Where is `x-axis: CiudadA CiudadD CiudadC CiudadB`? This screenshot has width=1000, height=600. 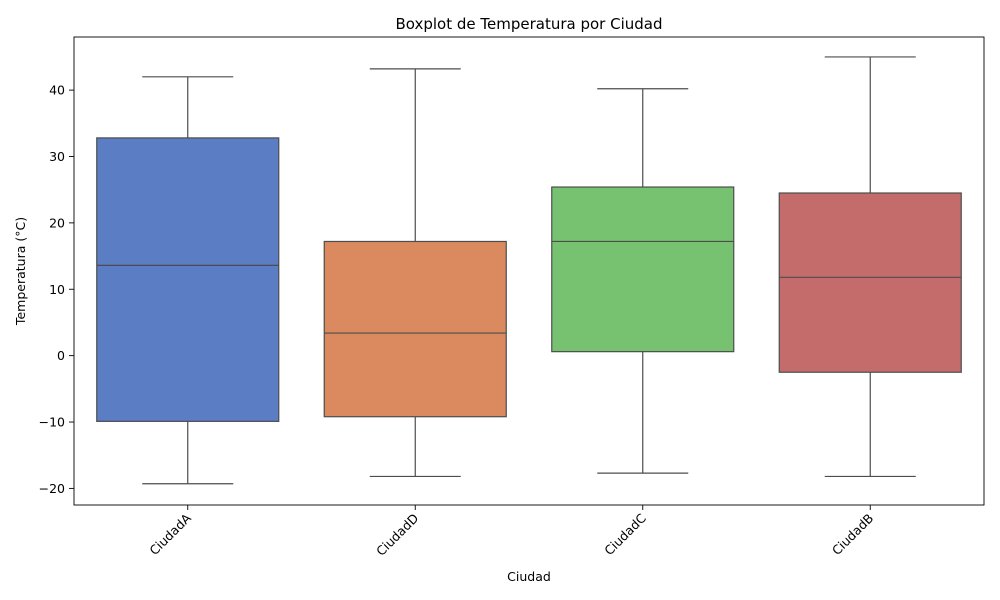 x-axis: CiudadA CiudadD CiudadC CiudadB is located at coordinates (511, 532).